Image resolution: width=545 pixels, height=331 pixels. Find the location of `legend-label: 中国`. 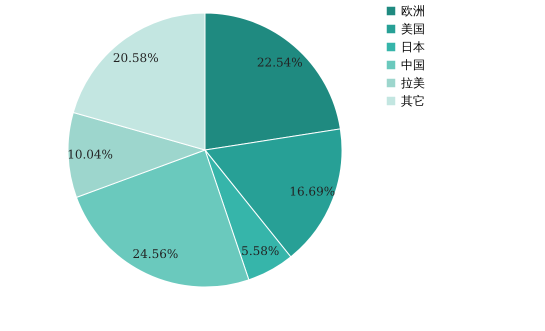

legend-label: 中国 is located at coordinates (413, 65).